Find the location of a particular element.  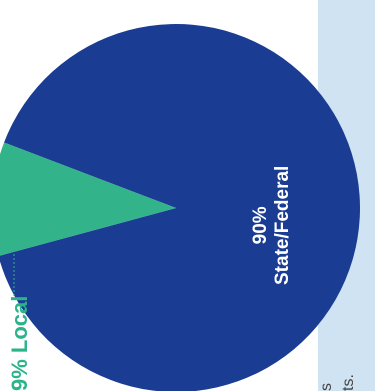

state-federal-percent: 90% is located at coordinates (260, 225).